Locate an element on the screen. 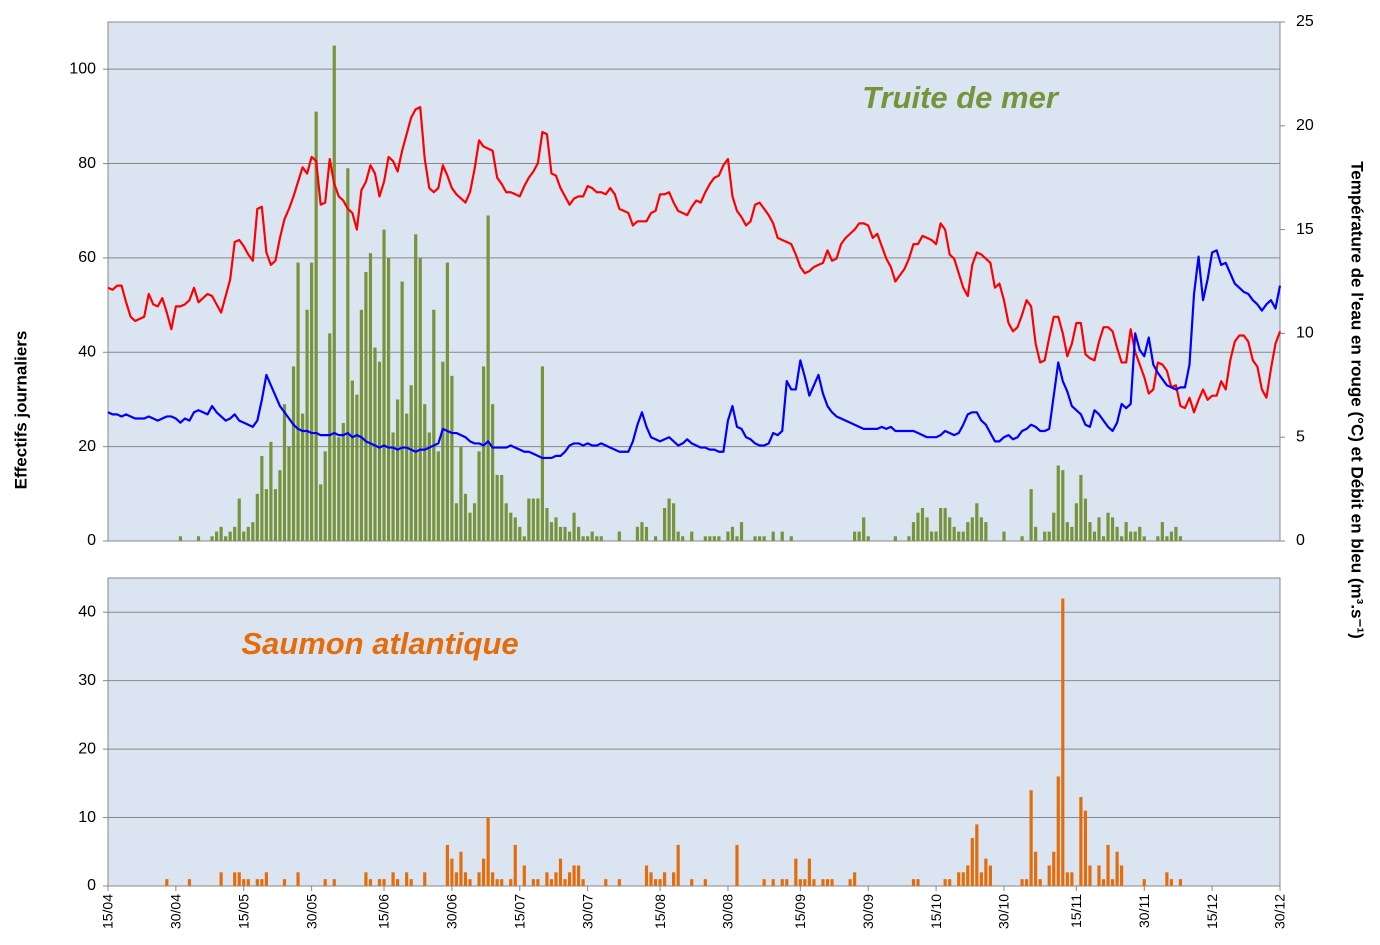 This screenshot has height=945, width=1380. y-tick-label: 60 is located at coordinates (87, 257).